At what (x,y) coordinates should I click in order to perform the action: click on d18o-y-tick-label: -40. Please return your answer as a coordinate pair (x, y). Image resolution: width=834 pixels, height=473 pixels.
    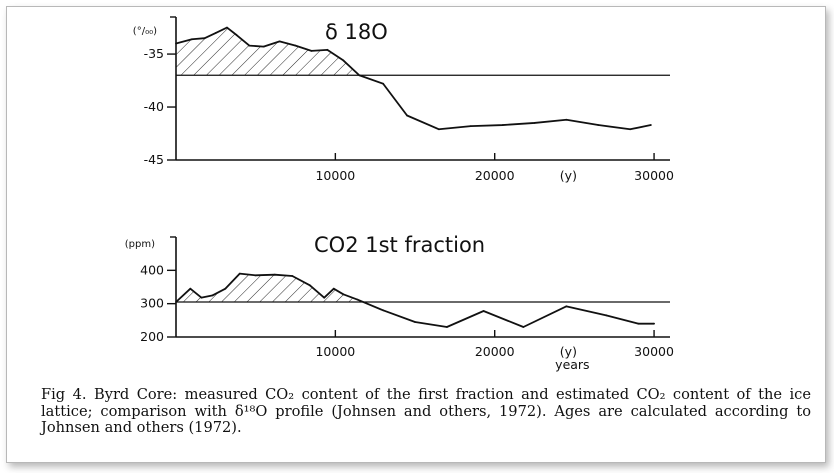
    Looking at the image, I should click on (154, 106).